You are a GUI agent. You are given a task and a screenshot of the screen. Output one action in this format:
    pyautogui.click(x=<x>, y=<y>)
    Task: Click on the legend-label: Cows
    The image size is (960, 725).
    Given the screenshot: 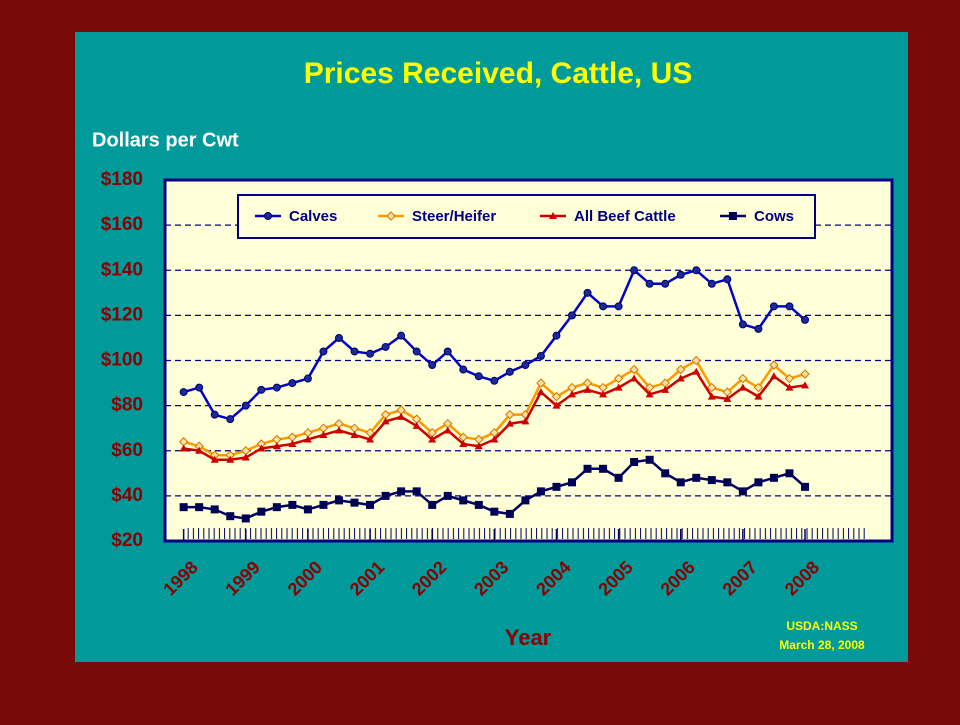 What is the action you would take?
    pyautogui.click(x=774, y=216)
    